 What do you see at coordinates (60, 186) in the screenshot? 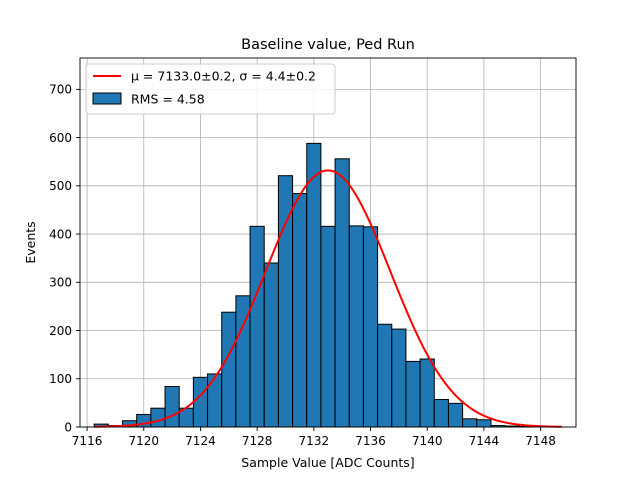
I see `y-tick-label: 500` at bounding box center [60, 186].